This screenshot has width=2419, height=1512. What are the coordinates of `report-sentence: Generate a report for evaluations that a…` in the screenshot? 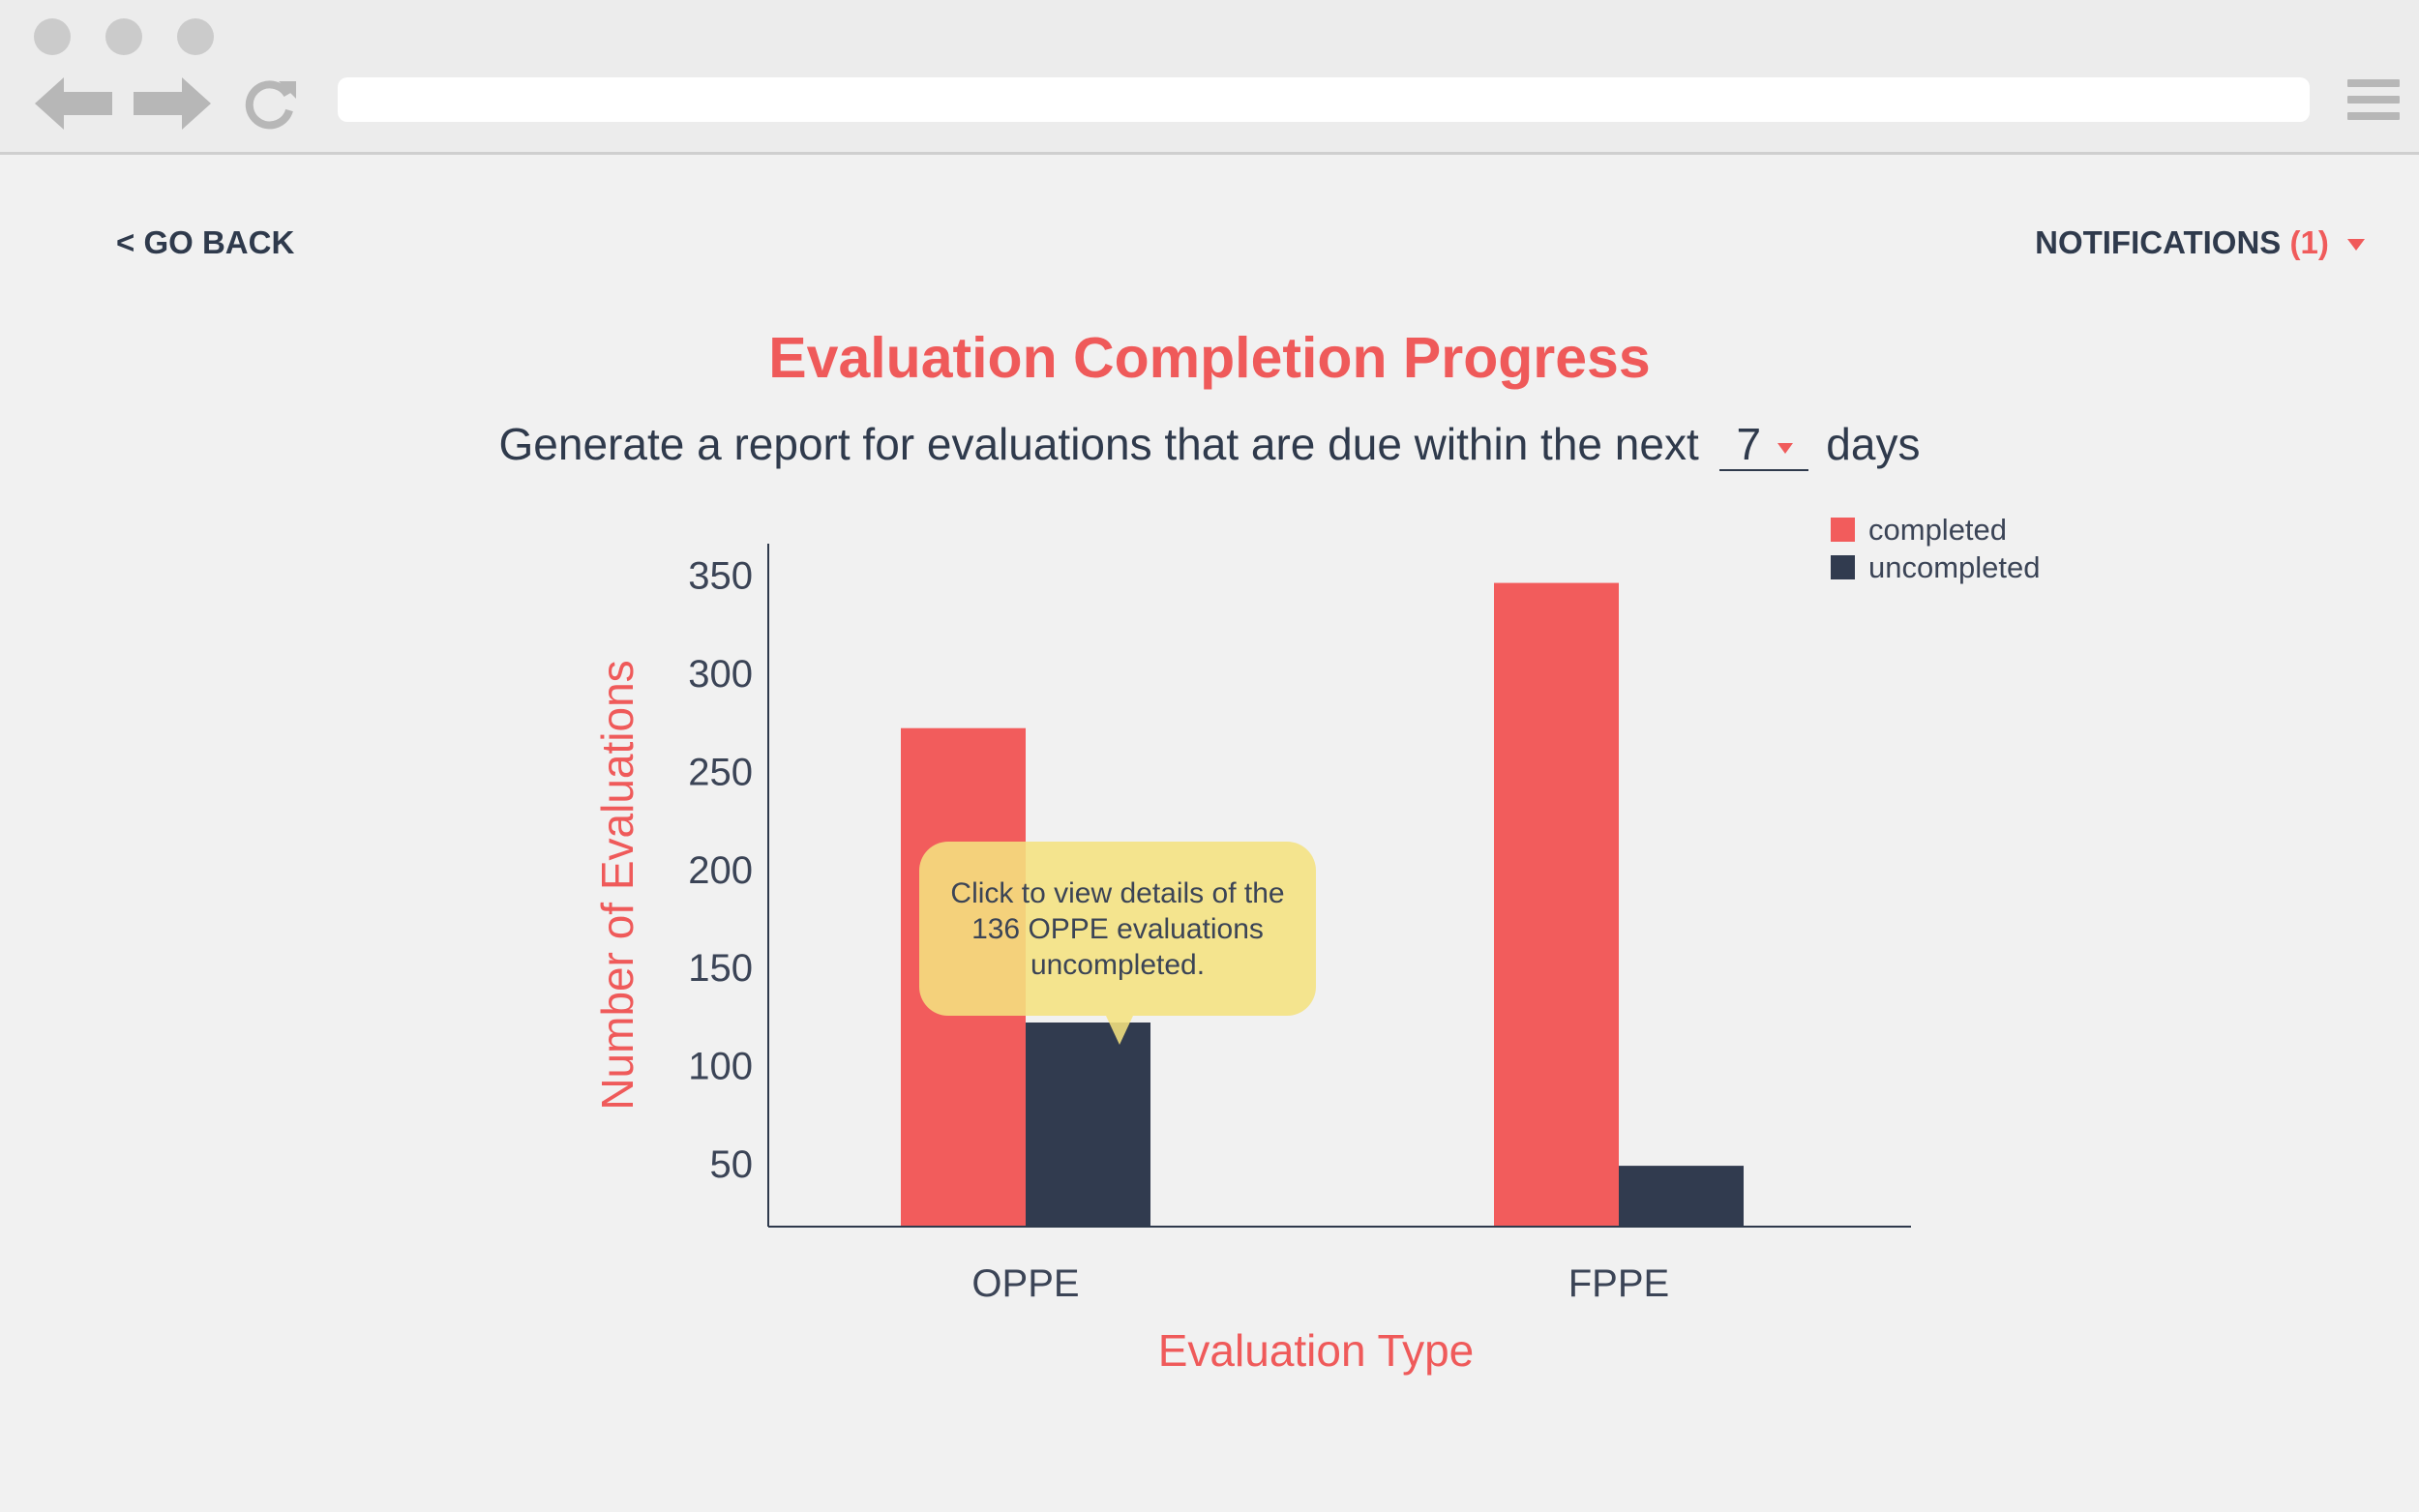 It's located at (1209, 445).